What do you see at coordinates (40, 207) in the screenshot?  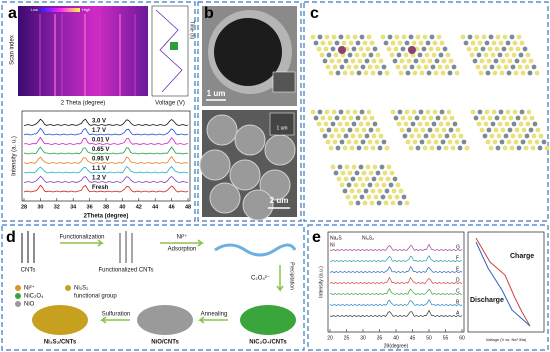 I see `x-tick-label: 30` at bounding box center [40, 207].